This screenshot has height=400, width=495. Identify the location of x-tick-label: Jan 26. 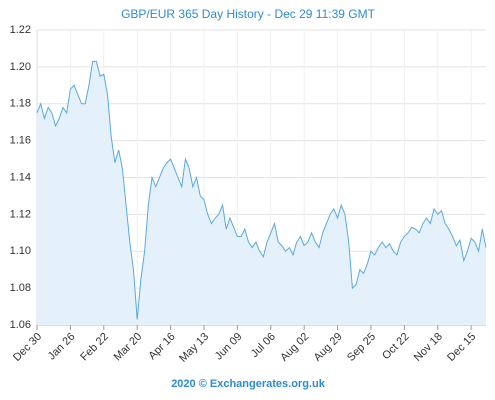
(62, 347).